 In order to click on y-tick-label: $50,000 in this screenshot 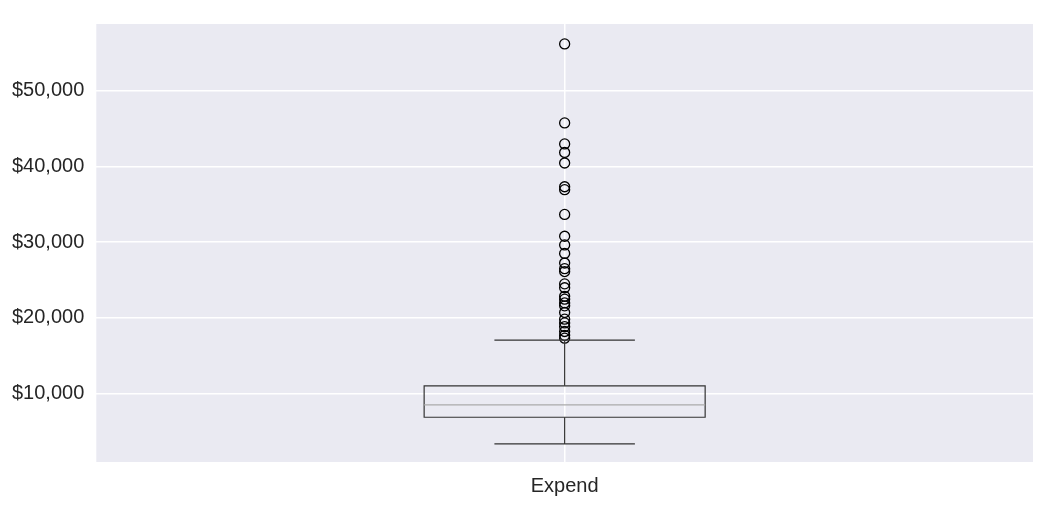, I will do `click(48, 89)`.